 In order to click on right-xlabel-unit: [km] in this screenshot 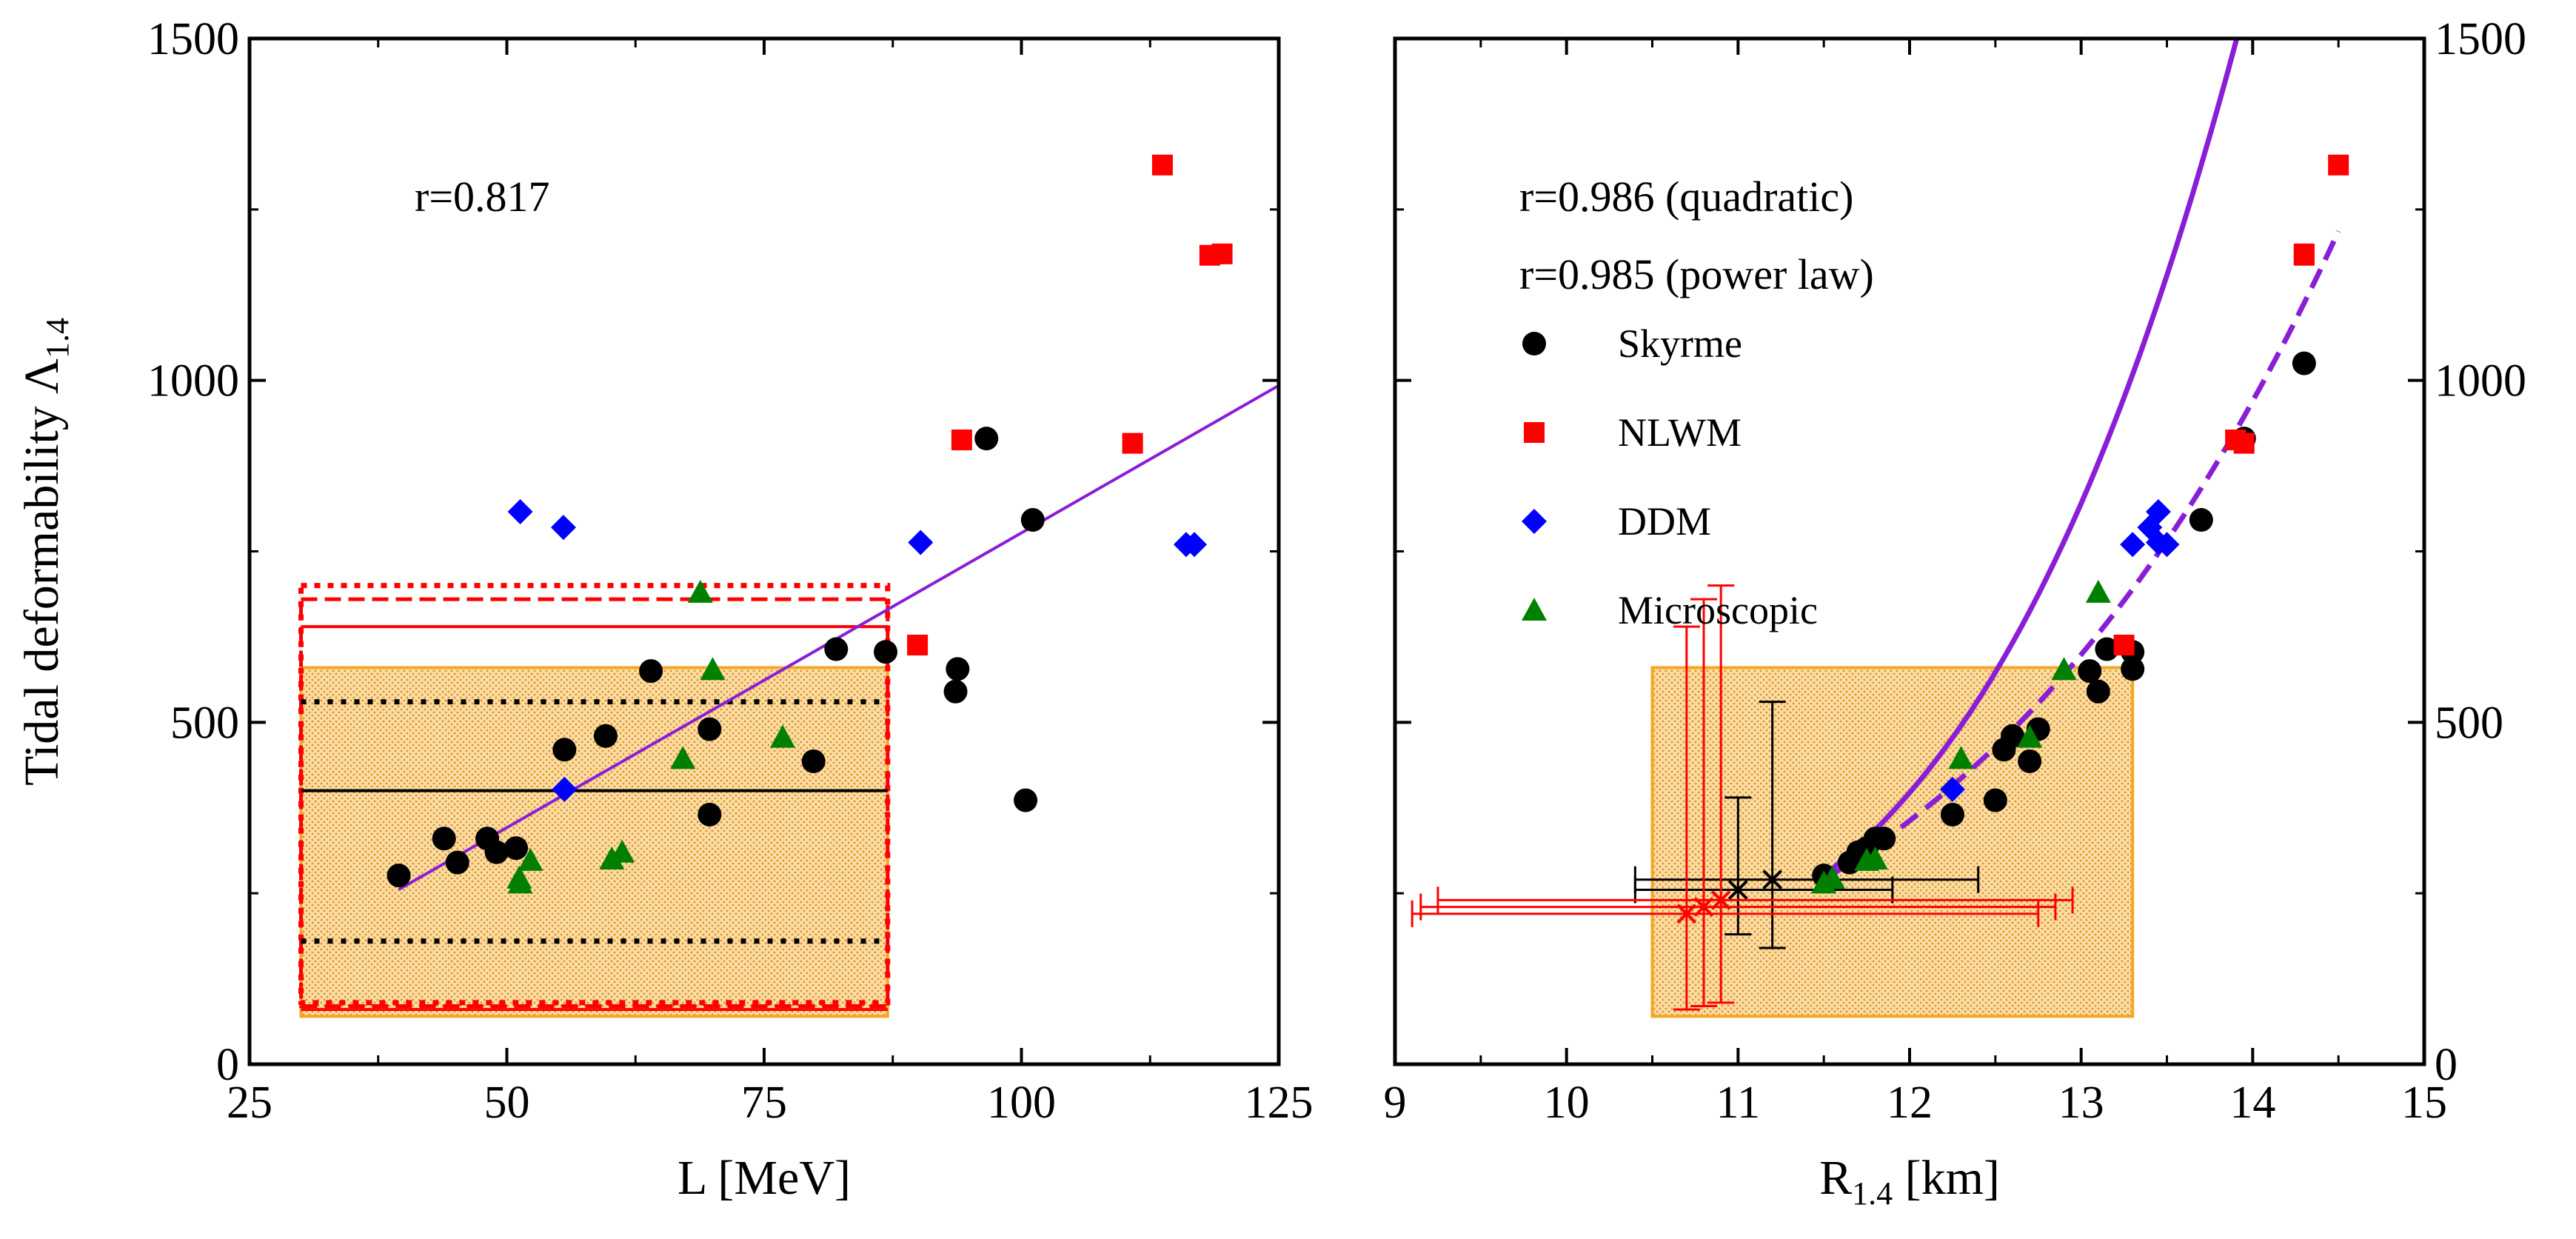, I will do `click(1946, 1178)`.